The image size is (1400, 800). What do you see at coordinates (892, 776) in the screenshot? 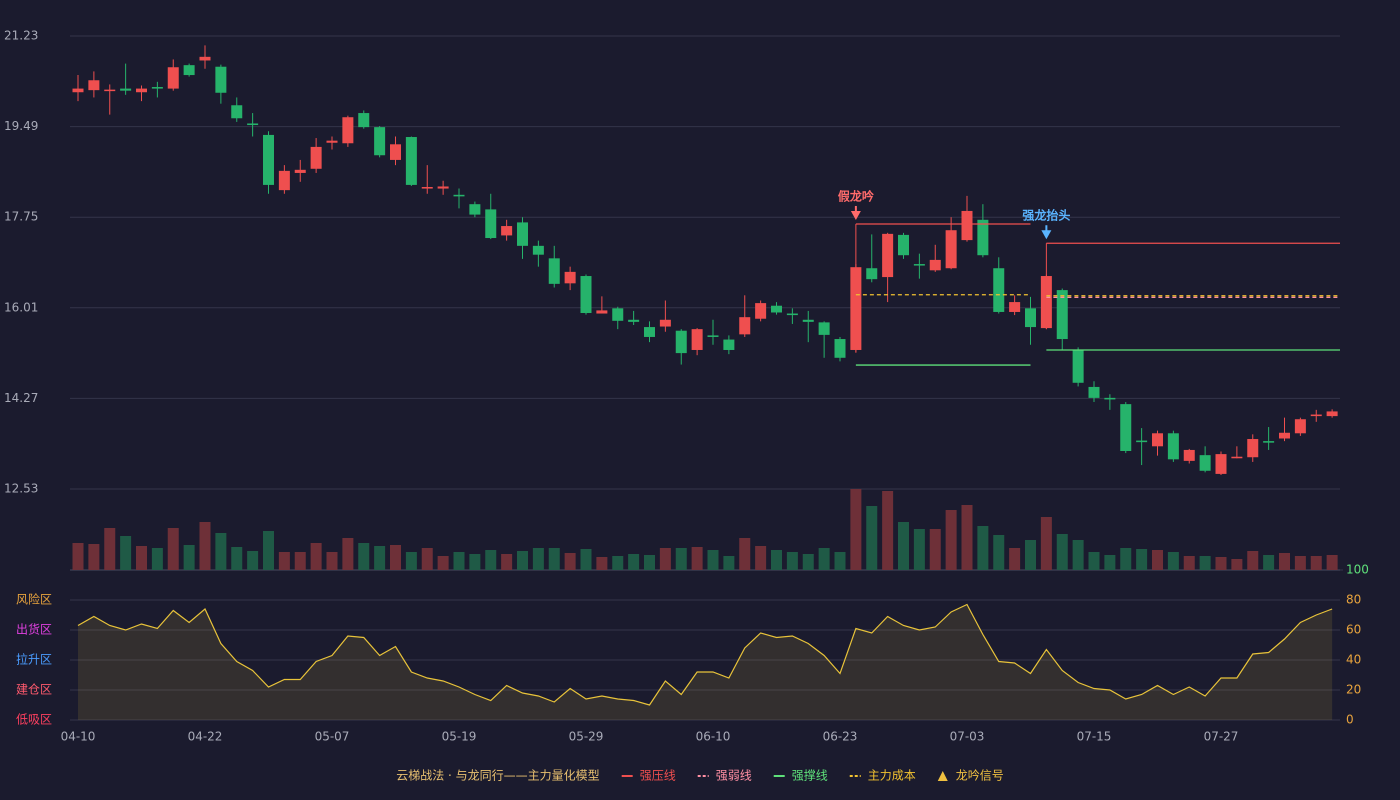
I see `legend-label: 主力成本` at bounding box center [892, 776].